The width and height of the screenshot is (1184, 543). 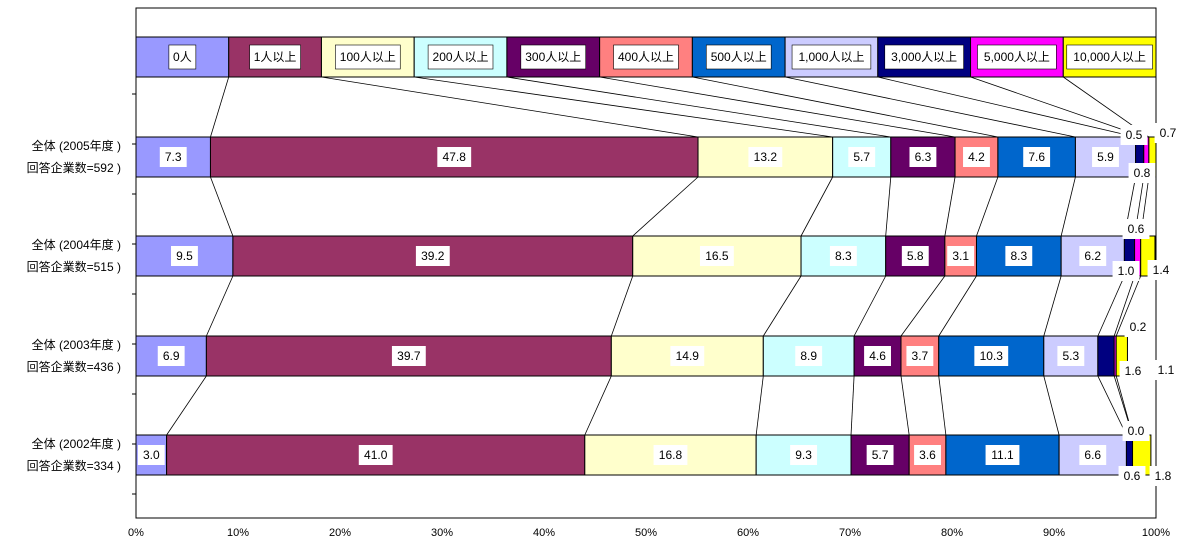 What do you see at coordinates (76, 443) in the screenshot?
I see `category-label-line1: 全体 (2002年度 )` at bounding box center [76, 443].